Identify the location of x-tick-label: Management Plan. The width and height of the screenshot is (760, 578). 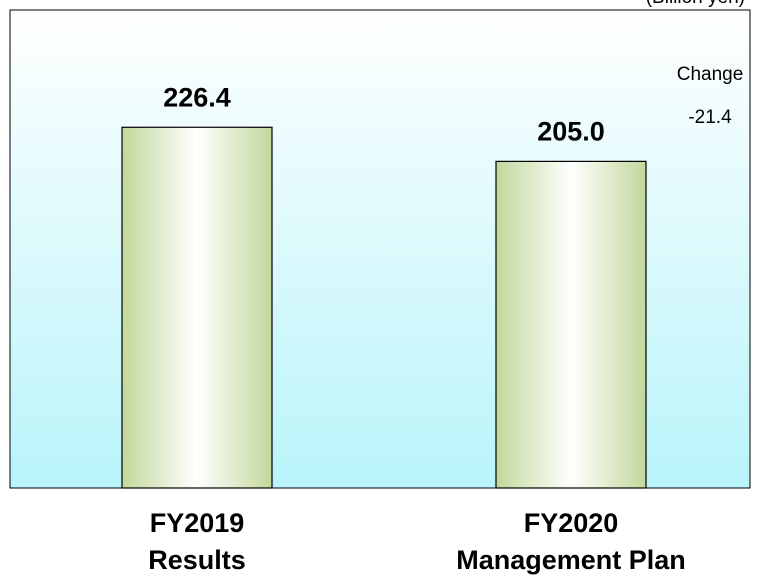
(571, 560).